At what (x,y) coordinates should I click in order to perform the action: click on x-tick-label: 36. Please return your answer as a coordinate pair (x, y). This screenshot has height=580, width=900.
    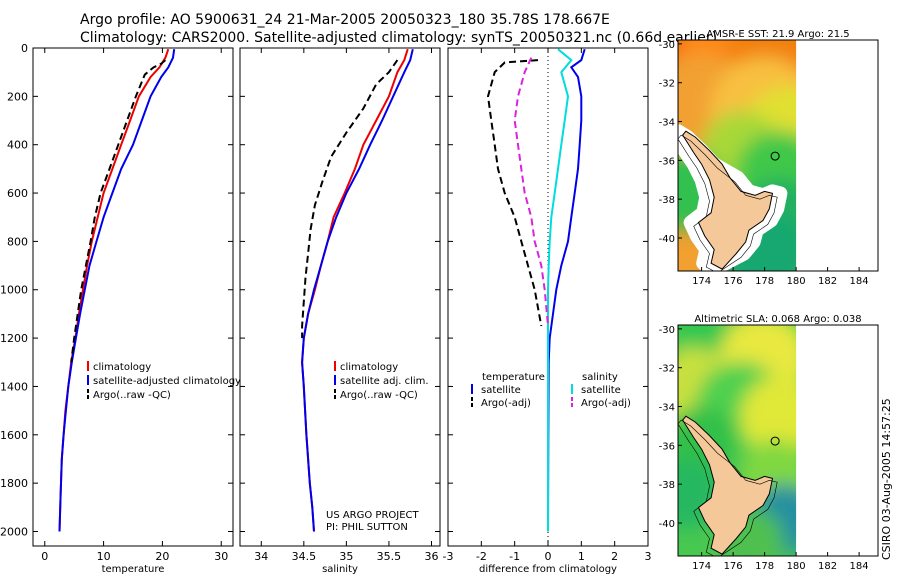
    Looking at the image, I should click on (431, 556).